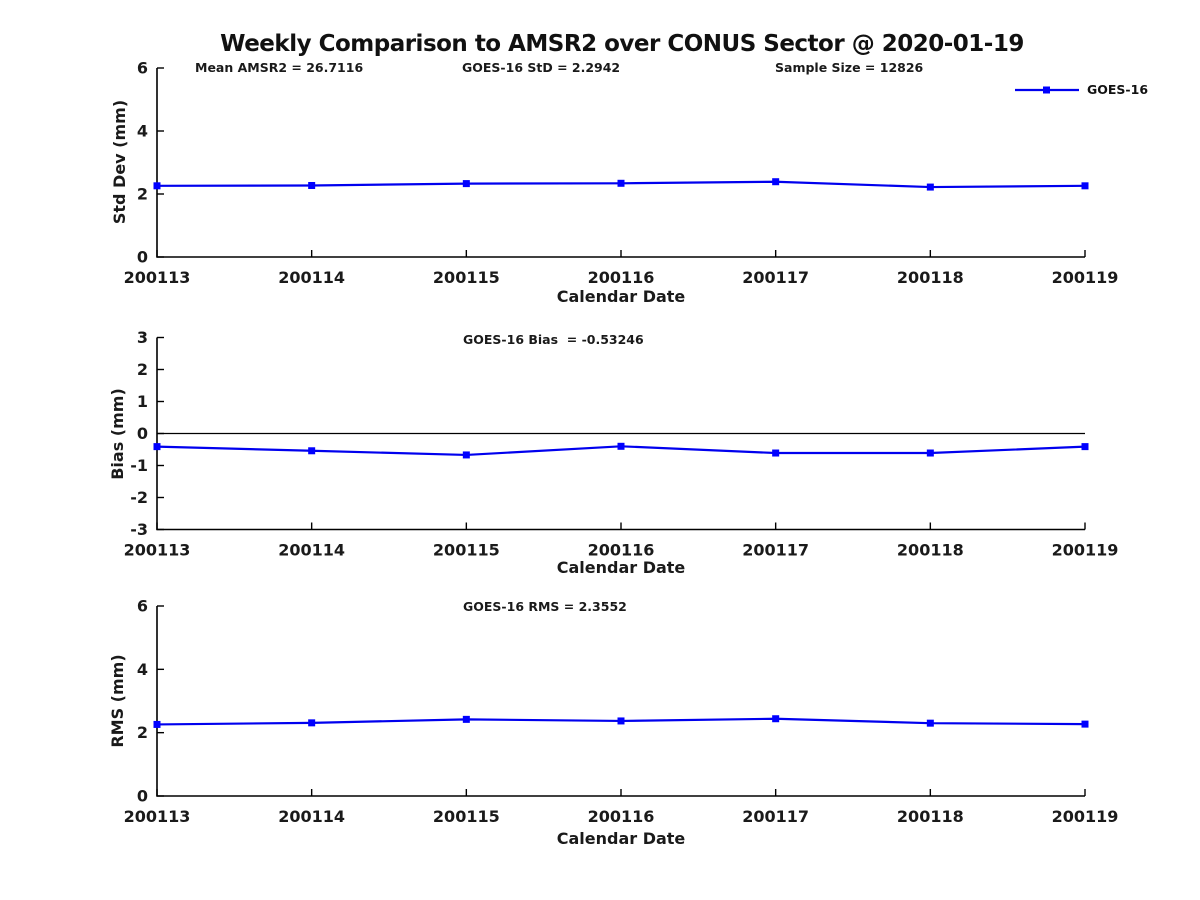 This screenshot has width=1200, height=900. I want to click on stddev-xlabel: Calendar Date, so click(621, 296).